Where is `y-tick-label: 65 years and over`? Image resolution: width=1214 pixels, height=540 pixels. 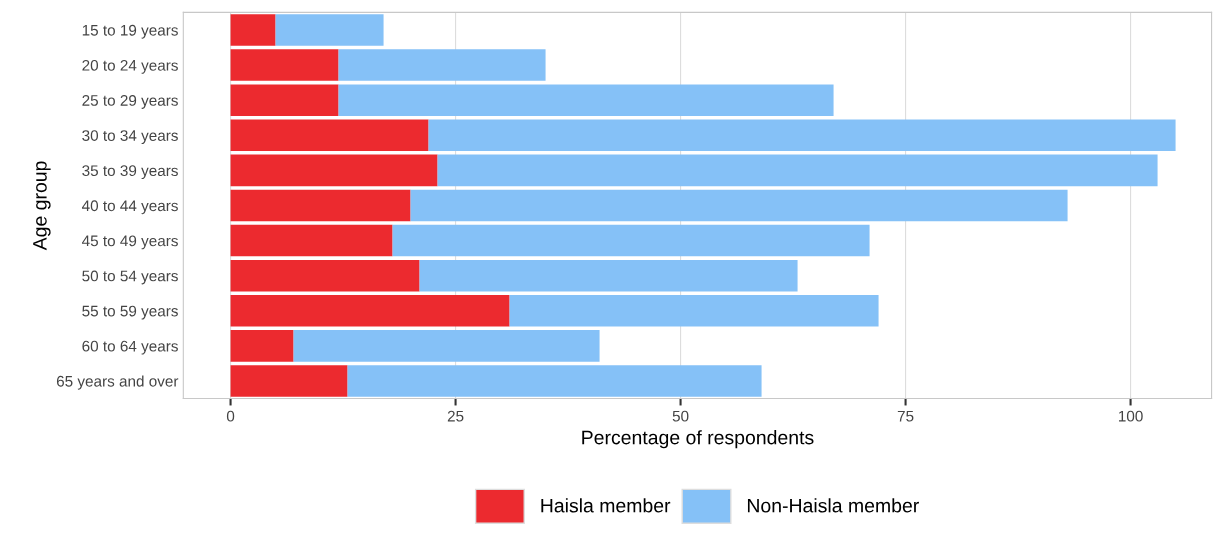
y-tick-label: 65 years and over is located at coordinates (117, 382).